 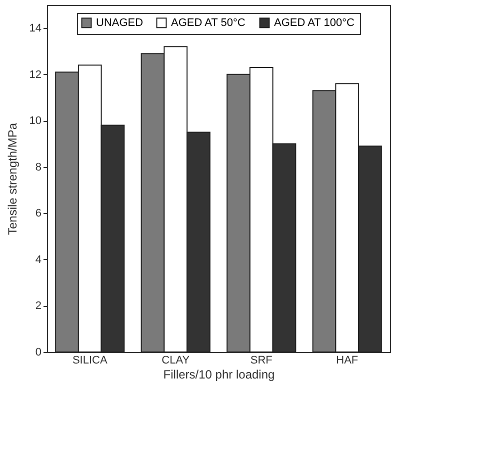 I want to click on legend-label: UNAGED, so click(x=120, y=22).